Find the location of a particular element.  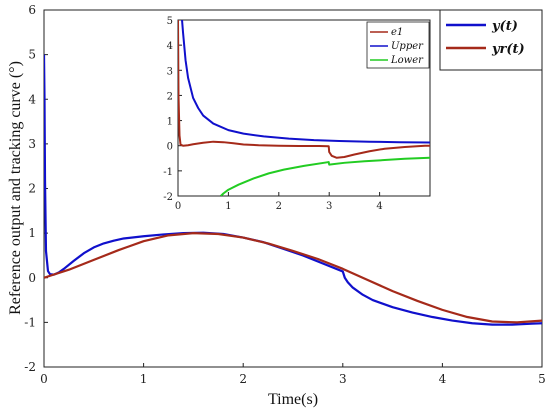

main-x-tick-label: 0 is located at coordinates (44, 379).